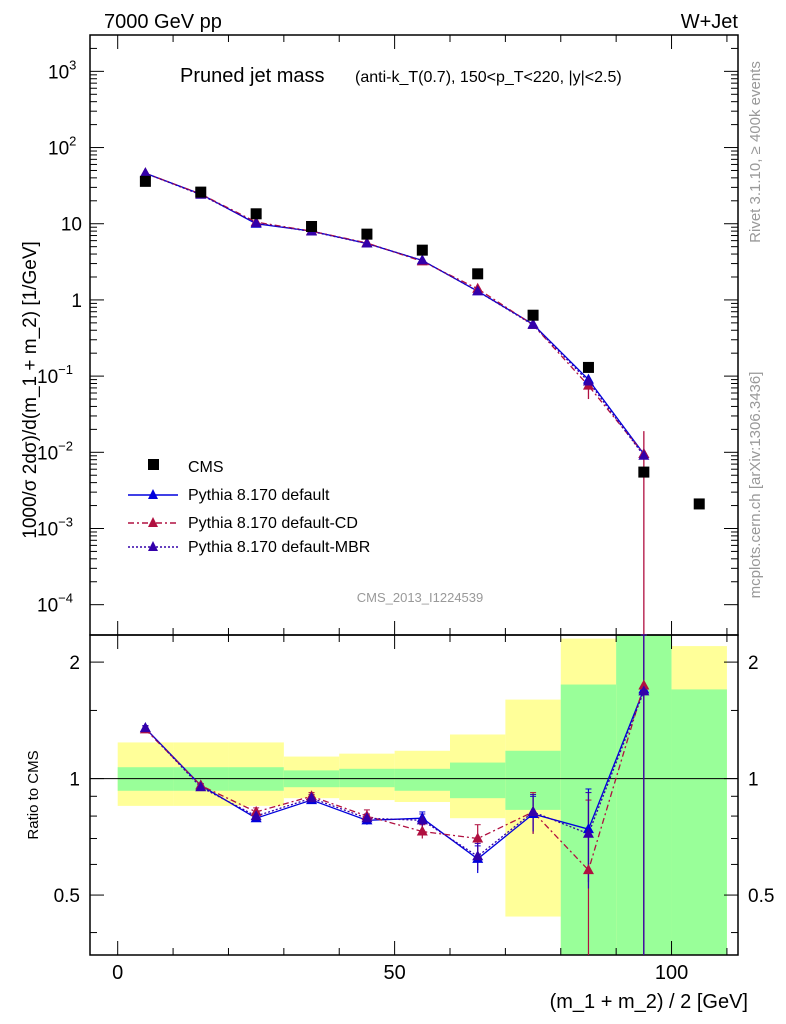 The image size is (786, 1024). What do you see at coordinates (62, 147) in the screenshot?
I see `y-tick-label: 10²` at bounding box center [62, 147].